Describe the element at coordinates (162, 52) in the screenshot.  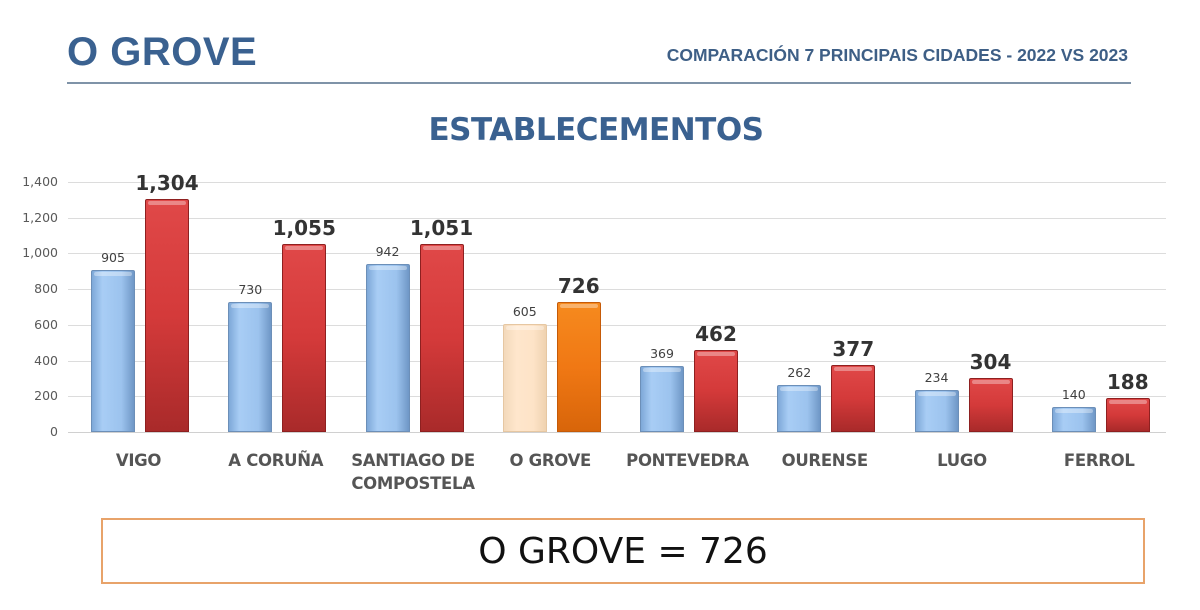
I see `page-title: O GROVE` at that location.